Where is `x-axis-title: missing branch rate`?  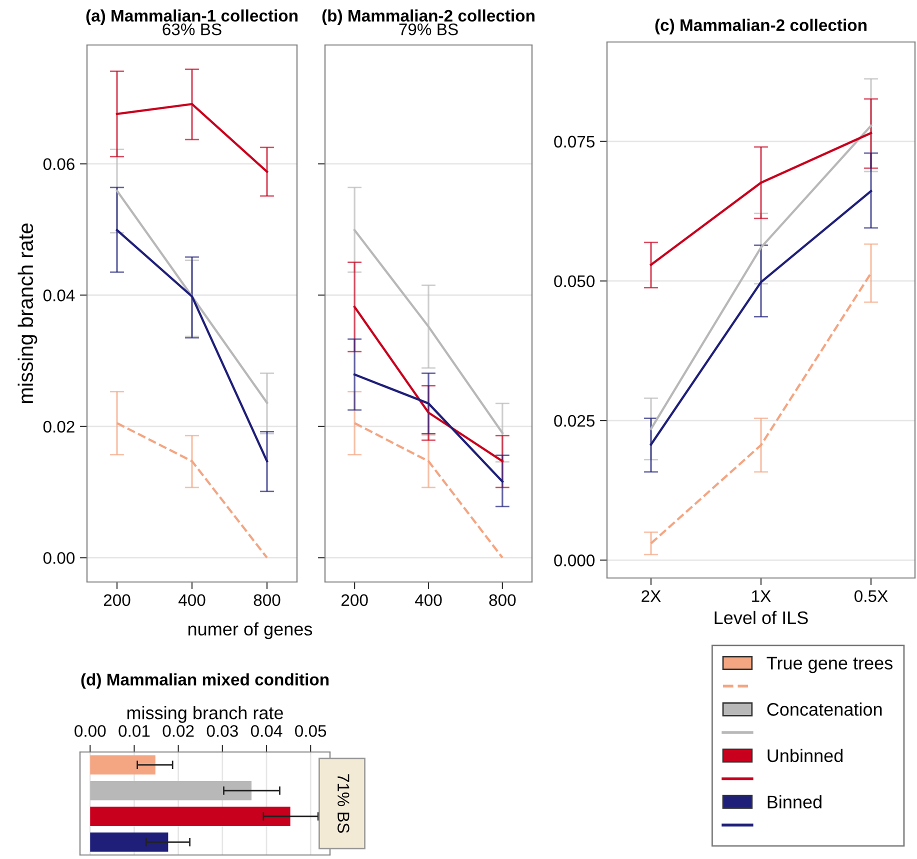
x-axis-title: missing branch rate is located at coordinates (205, 714).